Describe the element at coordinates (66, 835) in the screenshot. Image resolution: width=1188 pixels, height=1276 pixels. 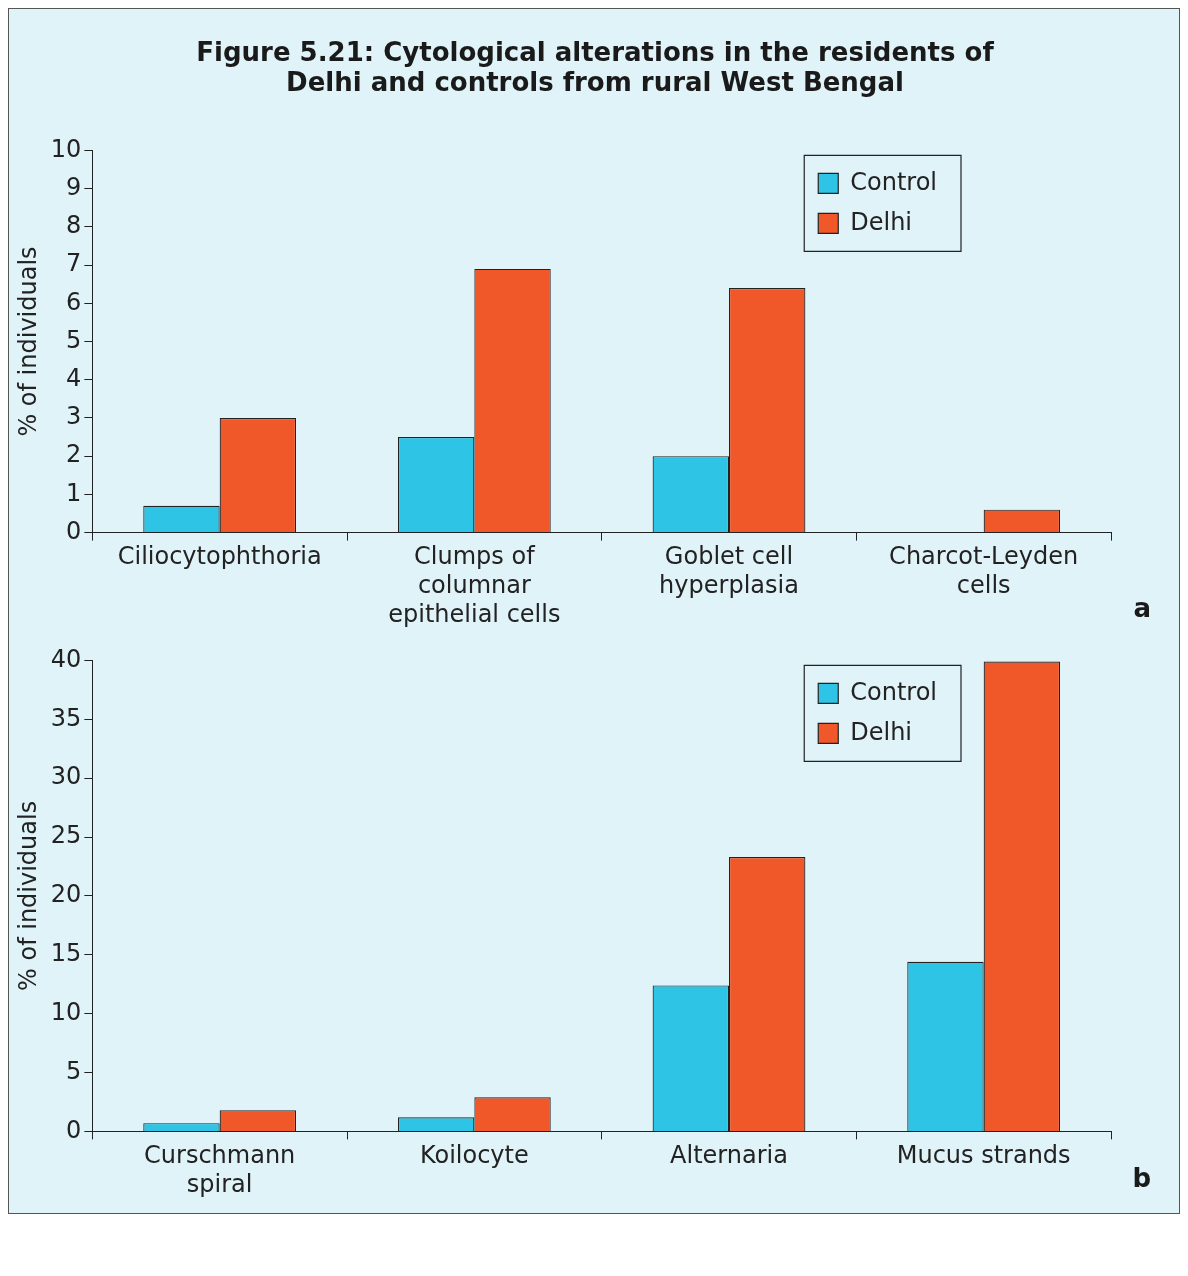
I see `y-tick-label: 25` at that location.